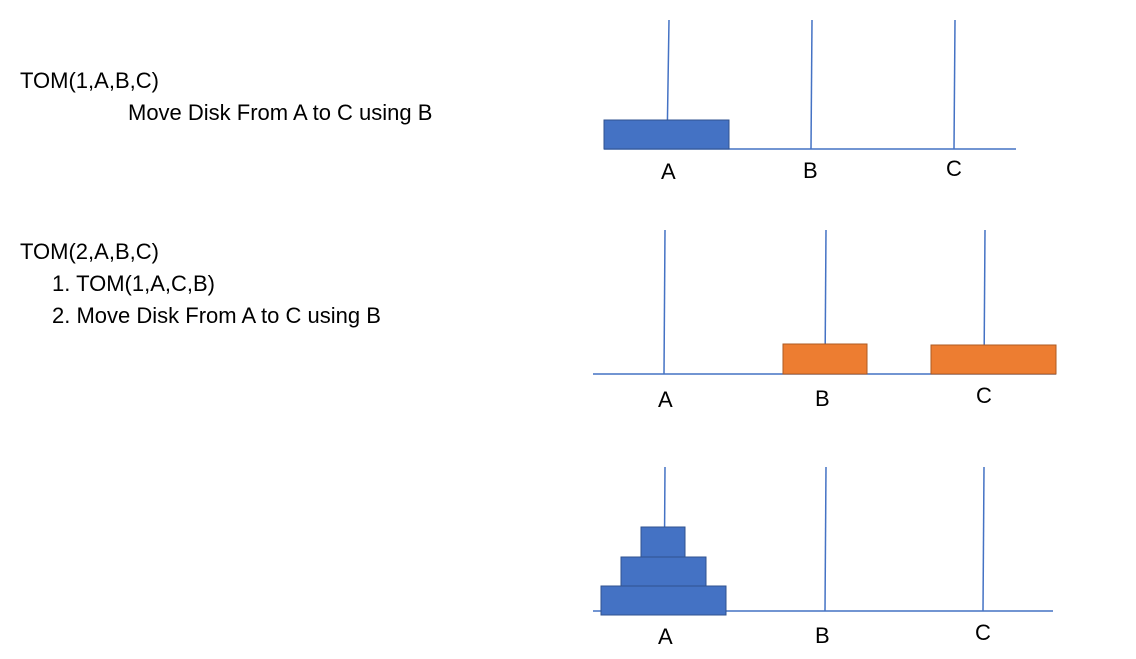  Describe the element at coordinates (134, 283) in the screenshot. I see `tom-2-step-1: 1. TOM(1,A,C,B)` at that location.